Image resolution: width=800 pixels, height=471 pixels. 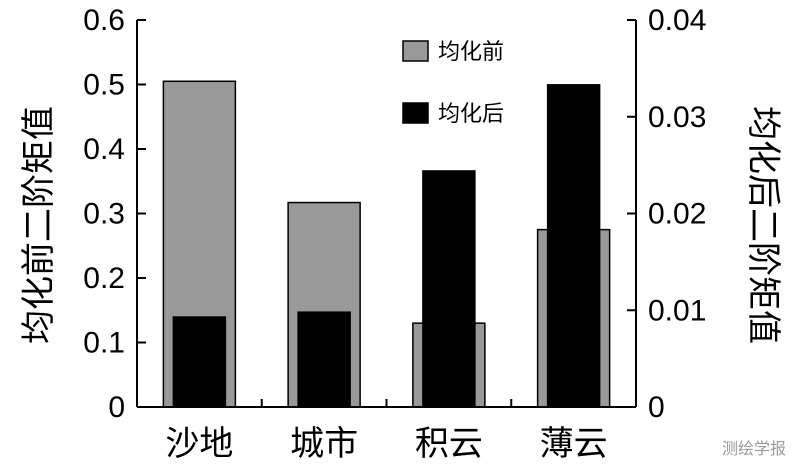 I want to click on right-tick-label-2: 0.02, so click(x=677, y=214).